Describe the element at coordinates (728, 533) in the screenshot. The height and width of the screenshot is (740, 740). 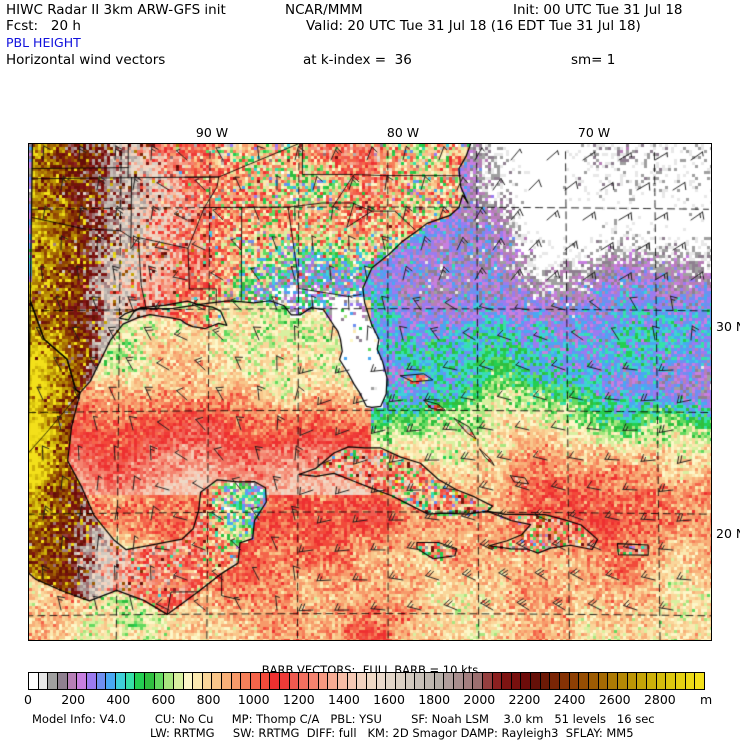
I see `latitude-label: 20 N` at that location.